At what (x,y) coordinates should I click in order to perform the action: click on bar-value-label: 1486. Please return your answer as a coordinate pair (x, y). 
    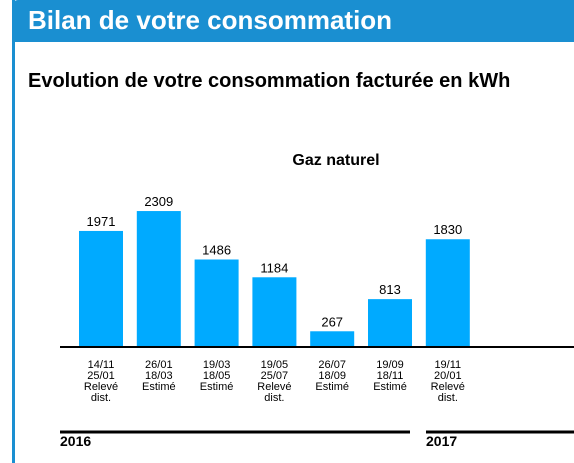
    Looking at the image, I should click on (216, 250).